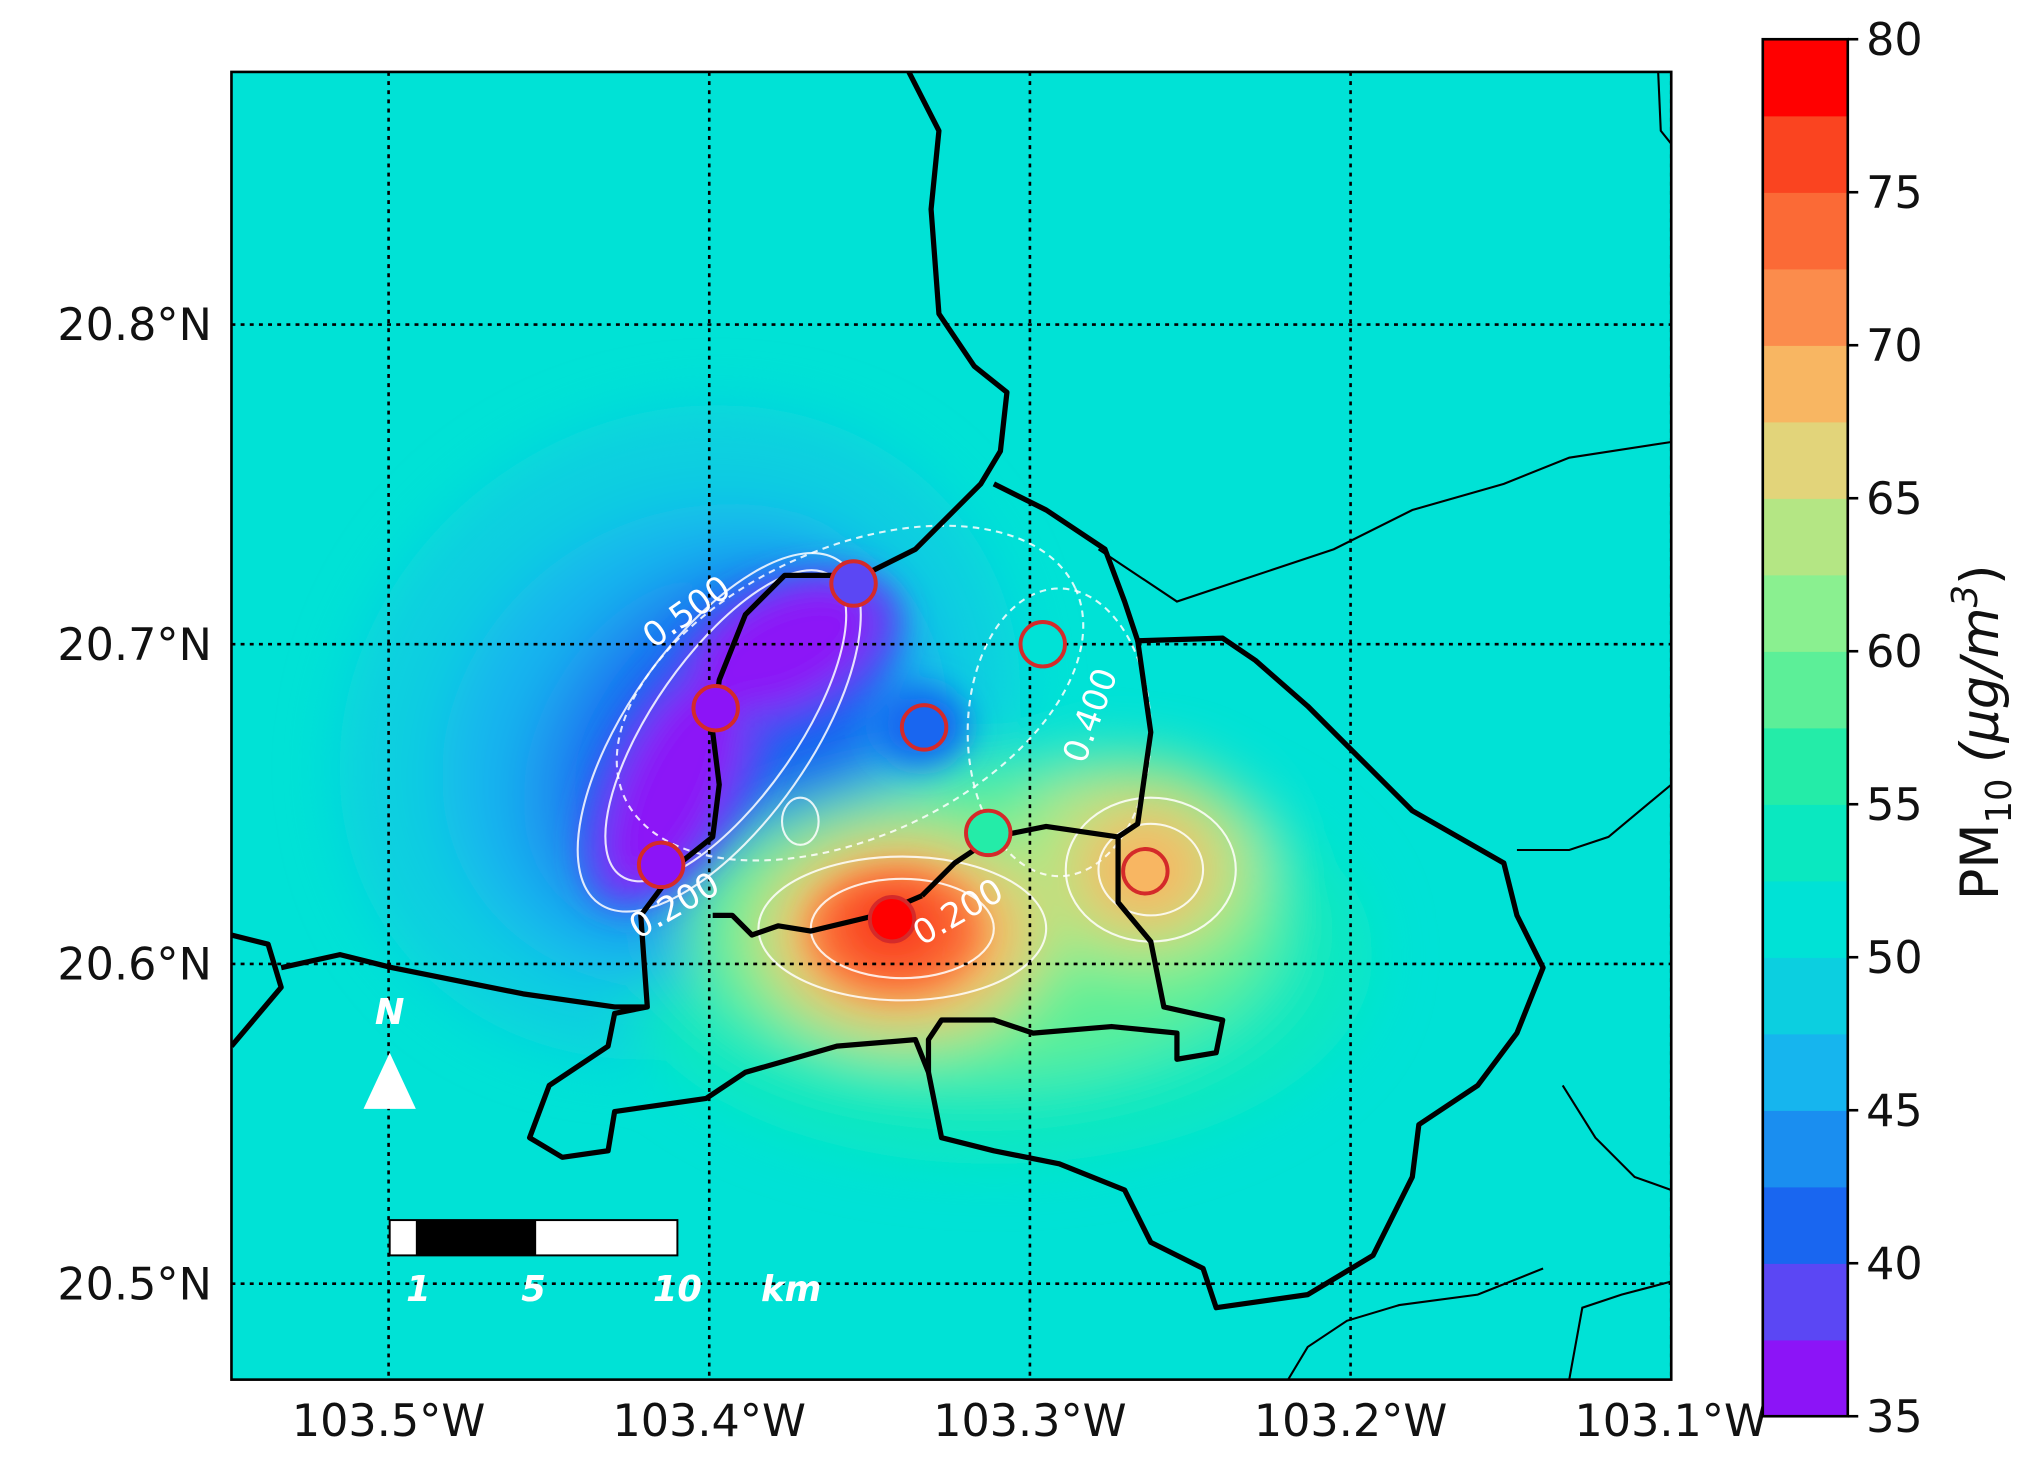  Describe the element at coordinates (1980, 861) in the screenshot. I see `label-name: PM` at that location.